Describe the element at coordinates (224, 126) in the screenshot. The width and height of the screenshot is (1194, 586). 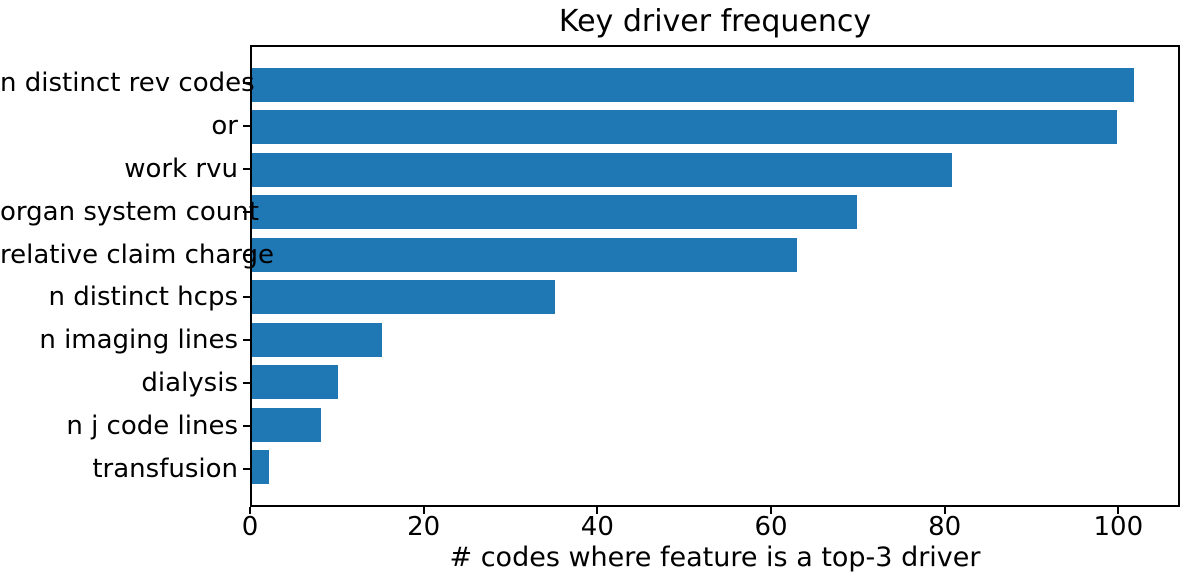
I see `y-tick-label: or` at that location.